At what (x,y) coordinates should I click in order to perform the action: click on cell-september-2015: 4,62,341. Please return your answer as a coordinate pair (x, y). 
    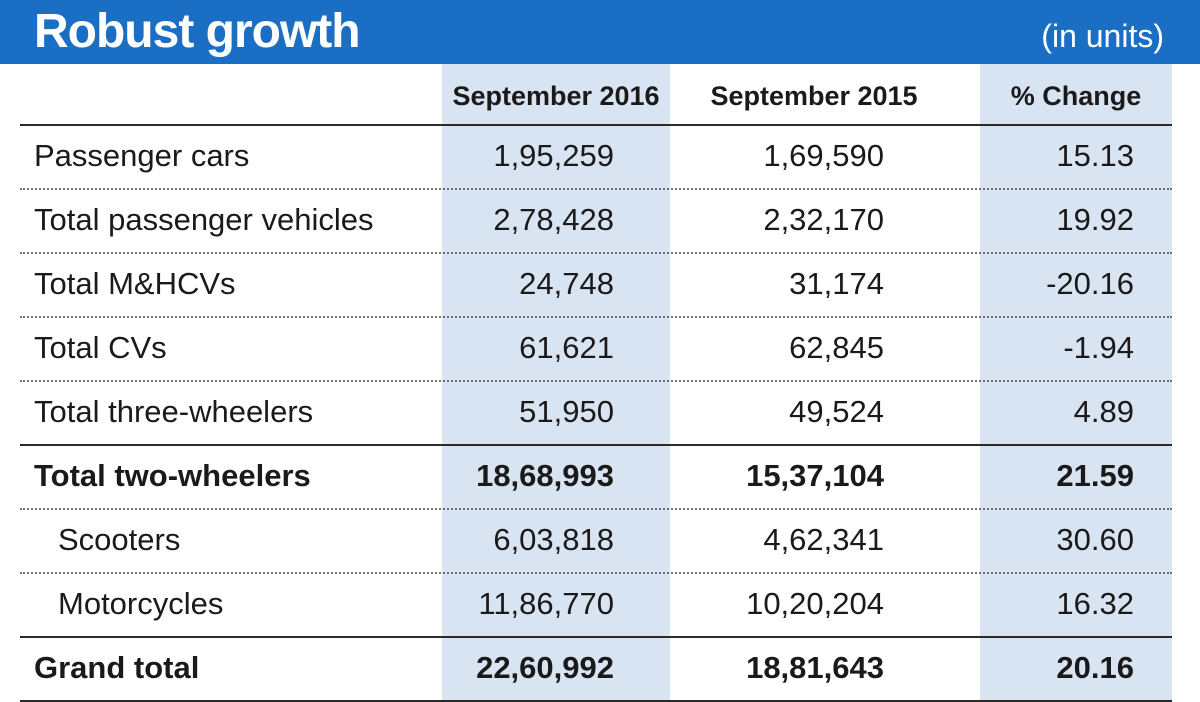
    Looking at the image, I should click on (823, 539).